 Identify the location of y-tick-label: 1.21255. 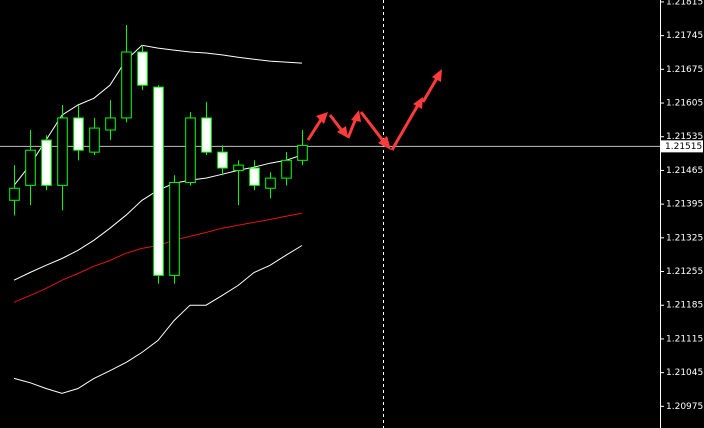
(684, 272).